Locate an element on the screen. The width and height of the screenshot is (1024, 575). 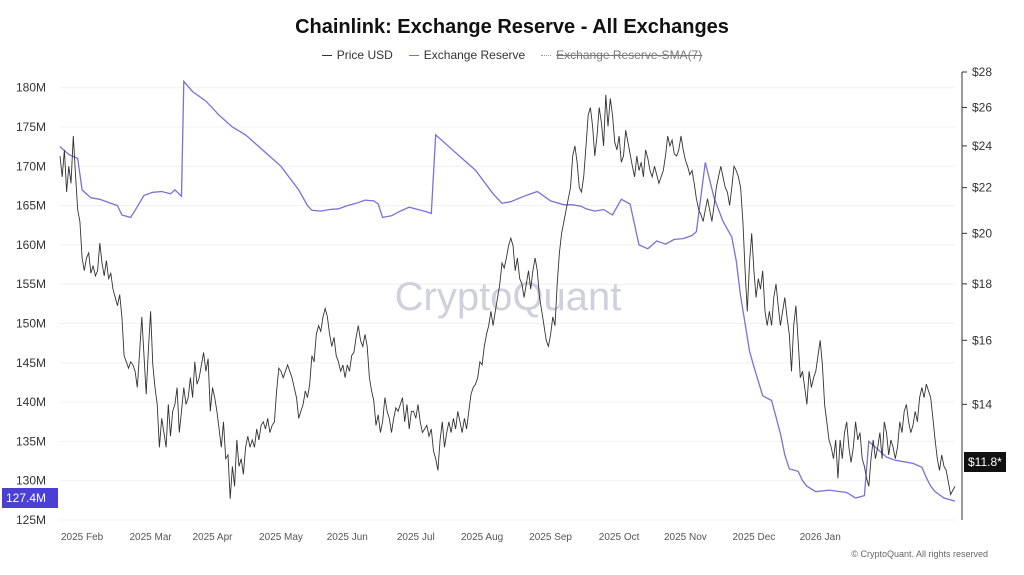
legend-item-sma: Exchange Reserve-SMA(7) is located at coordinates (621, 55).